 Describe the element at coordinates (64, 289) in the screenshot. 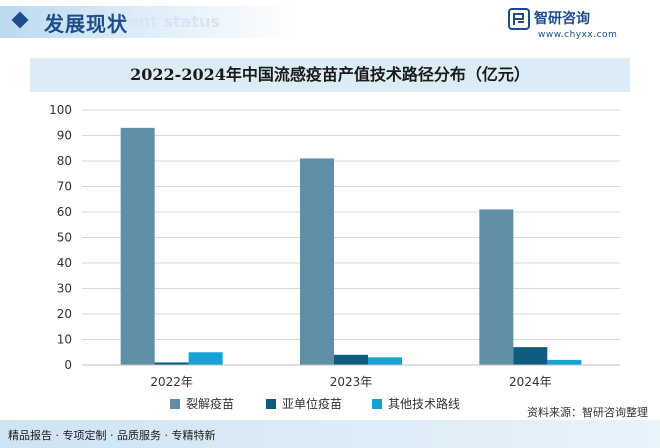

I see `y-tick-label: 30` at that location.